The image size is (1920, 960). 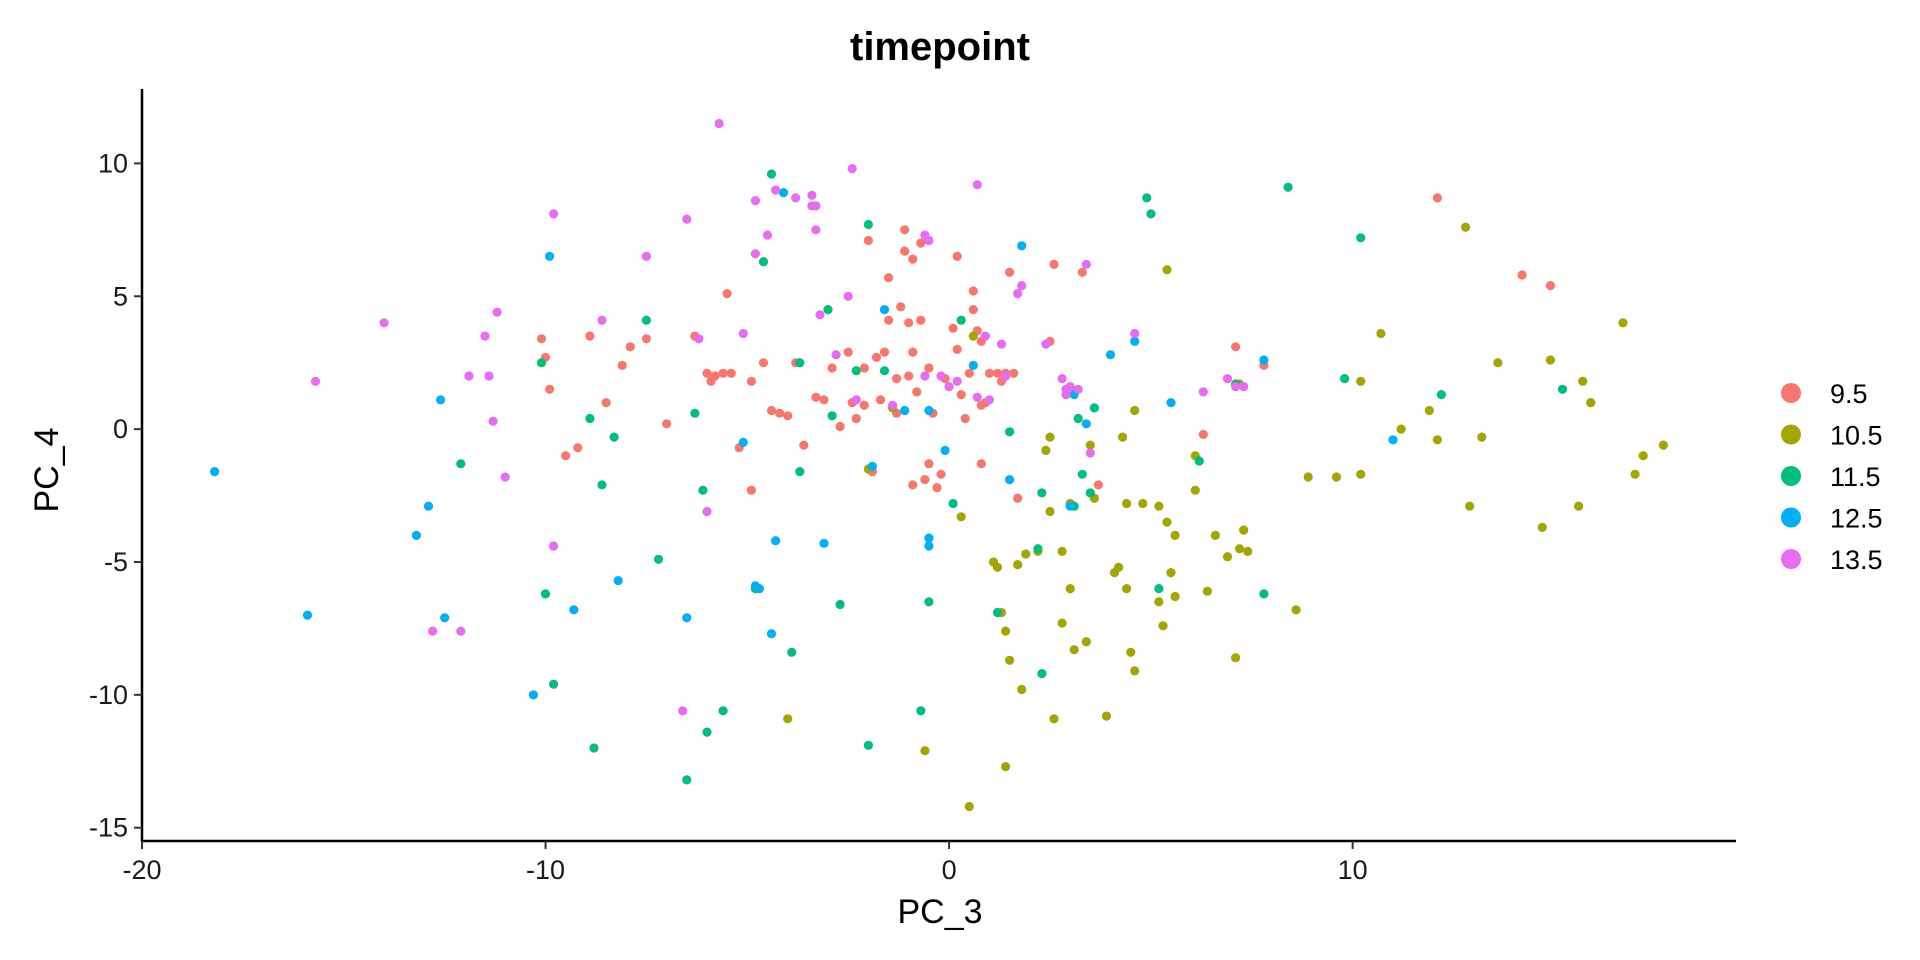 What do you see at coordinates (940, 47) in the screenshot?
I see `chart-title: timepoint` at bounding box center [940, 47].